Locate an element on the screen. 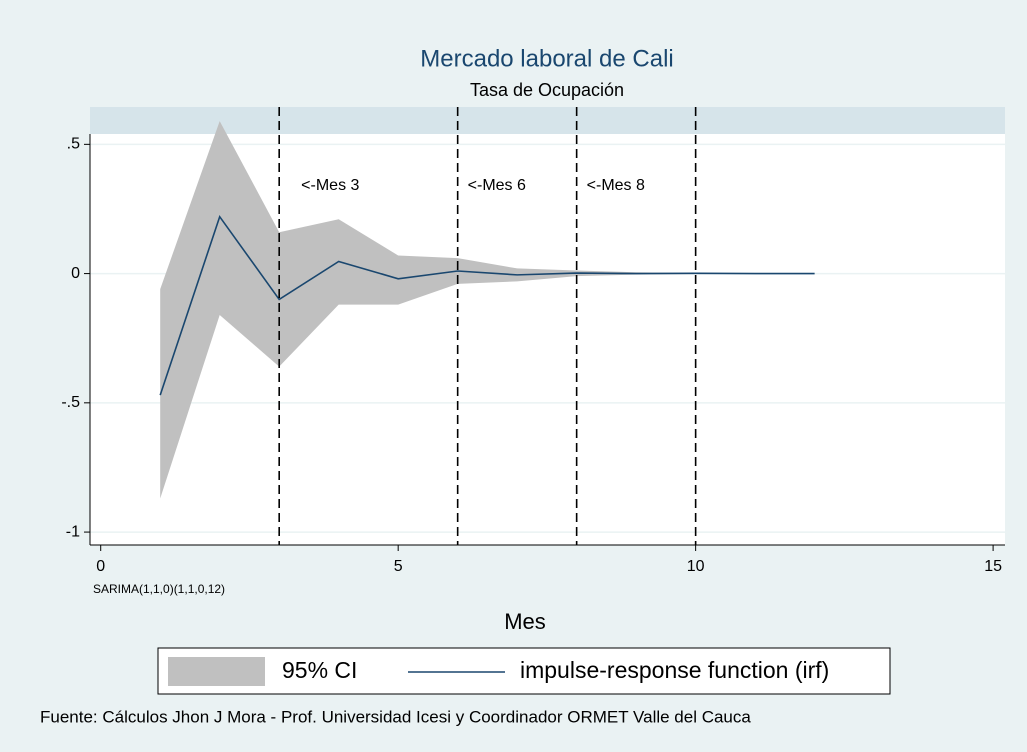 This screenshot has height=752, width=1027. annotation: <-Mes 6 is located at coordinates (497, 185).